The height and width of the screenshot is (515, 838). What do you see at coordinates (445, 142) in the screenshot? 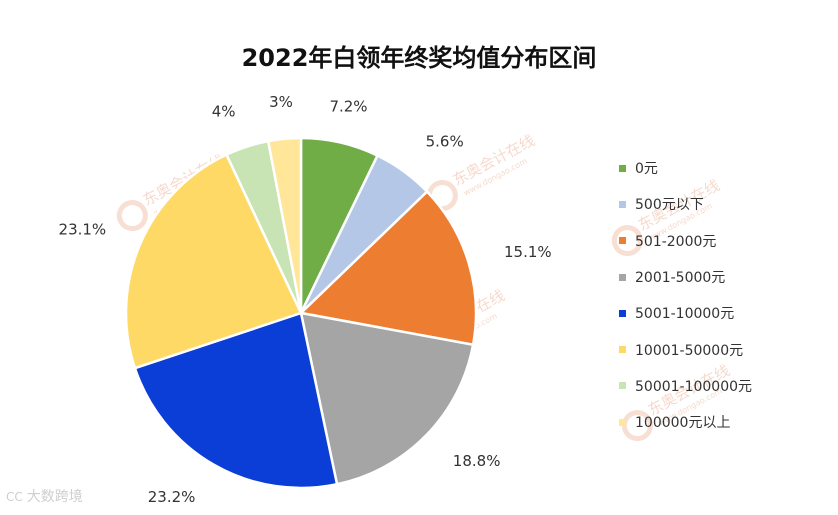
I see `slice-value-label: 5.6%` at bounding box center [445, 142].